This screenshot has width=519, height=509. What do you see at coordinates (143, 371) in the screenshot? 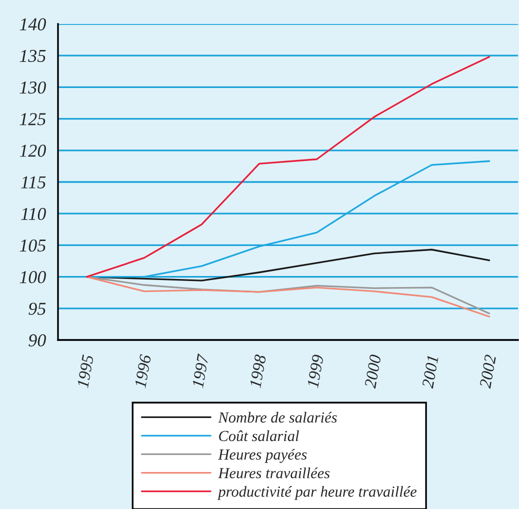
I see `x-tick-label: 1996` at bounding box center [143, 371].